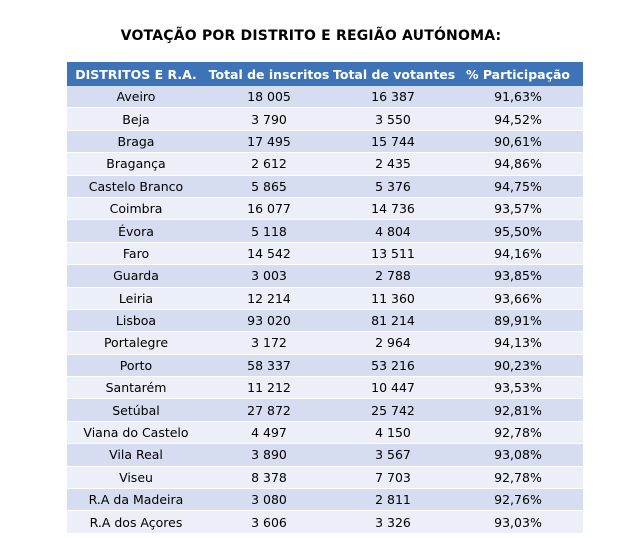 The width and height of the screenshot is (622, 538). What do you see at coordinates (136, 97) in the screenshot?
I see `cell-district: Aveiro` at bounding box center [136, 97].